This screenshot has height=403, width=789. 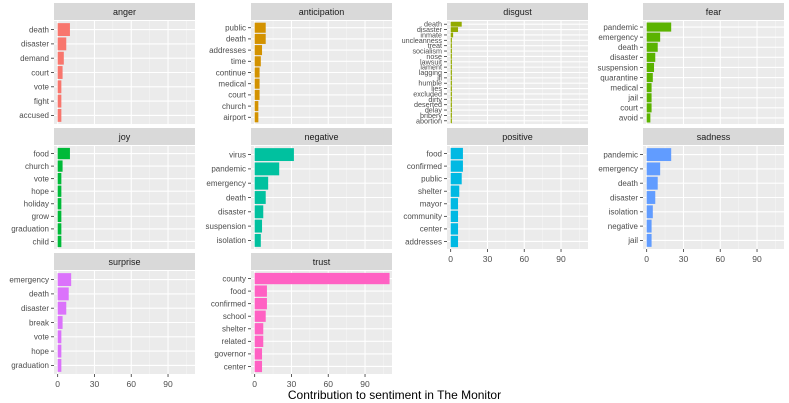 What do you see at coordinates (256, 117) in the screenshot?
I see `bar-airport` at bounding box center [256, 117].